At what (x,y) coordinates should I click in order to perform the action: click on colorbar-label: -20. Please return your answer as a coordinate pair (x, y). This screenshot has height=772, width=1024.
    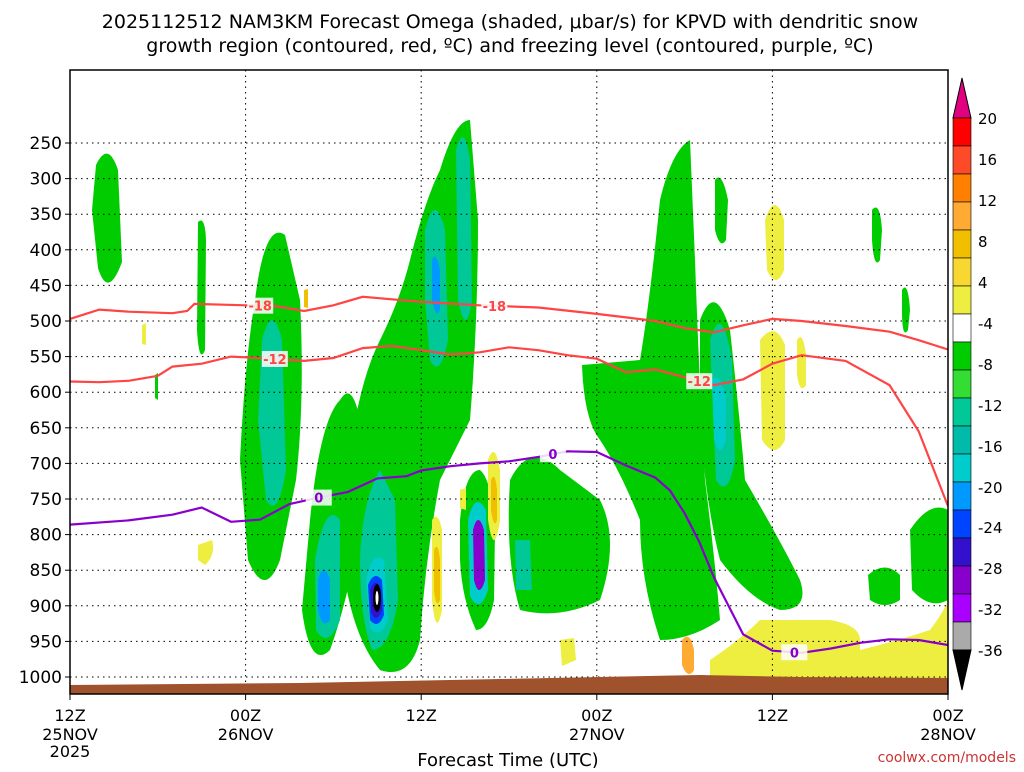
    Looking at the image, I should click on (990, 488).